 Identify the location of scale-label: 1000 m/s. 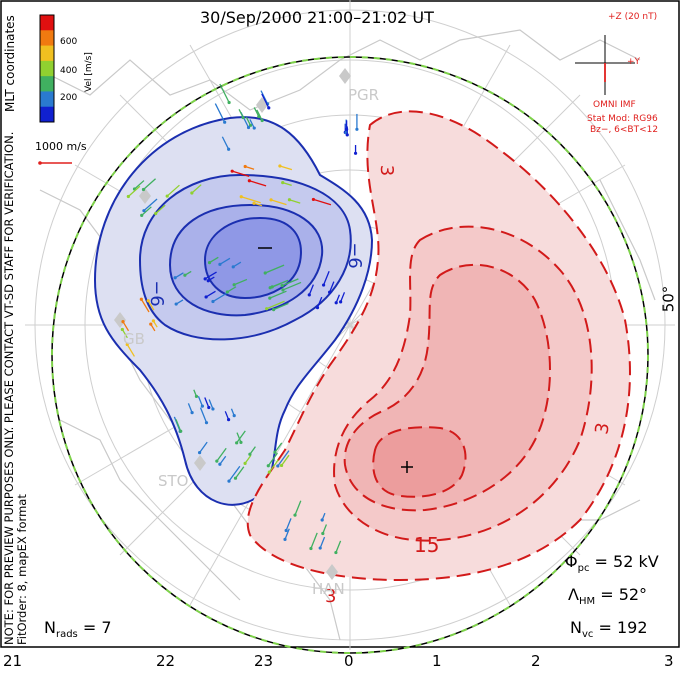
(61, 146).